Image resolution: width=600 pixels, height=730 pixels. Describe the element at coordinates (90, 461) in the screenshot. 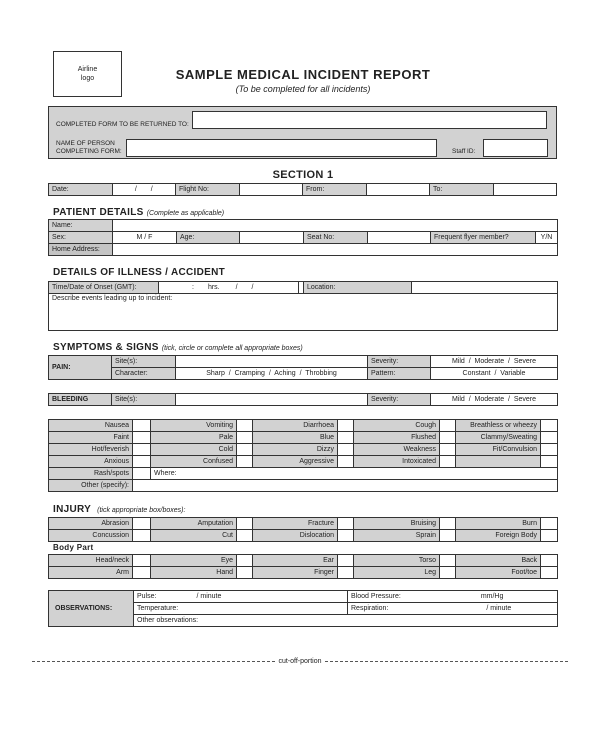

I see `symptom-label: Anxious` at that location.